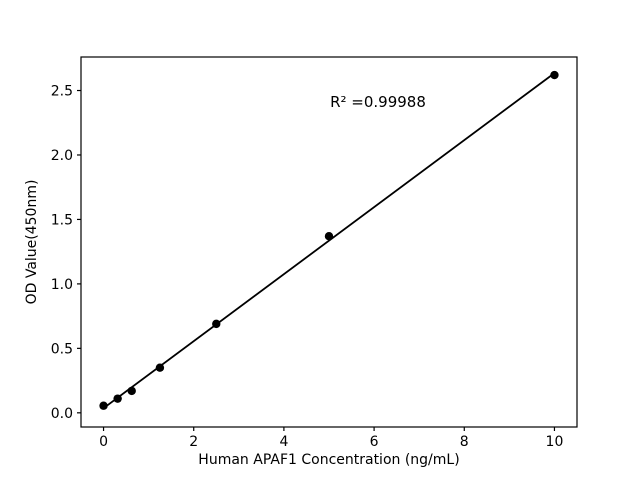 Image resolution: width=640 pixels, height=480 pixels. What do you see at coordinates (464, 442) in the screenshot?
I see `x-tick-label: 8` at bounding box center [464, 442].